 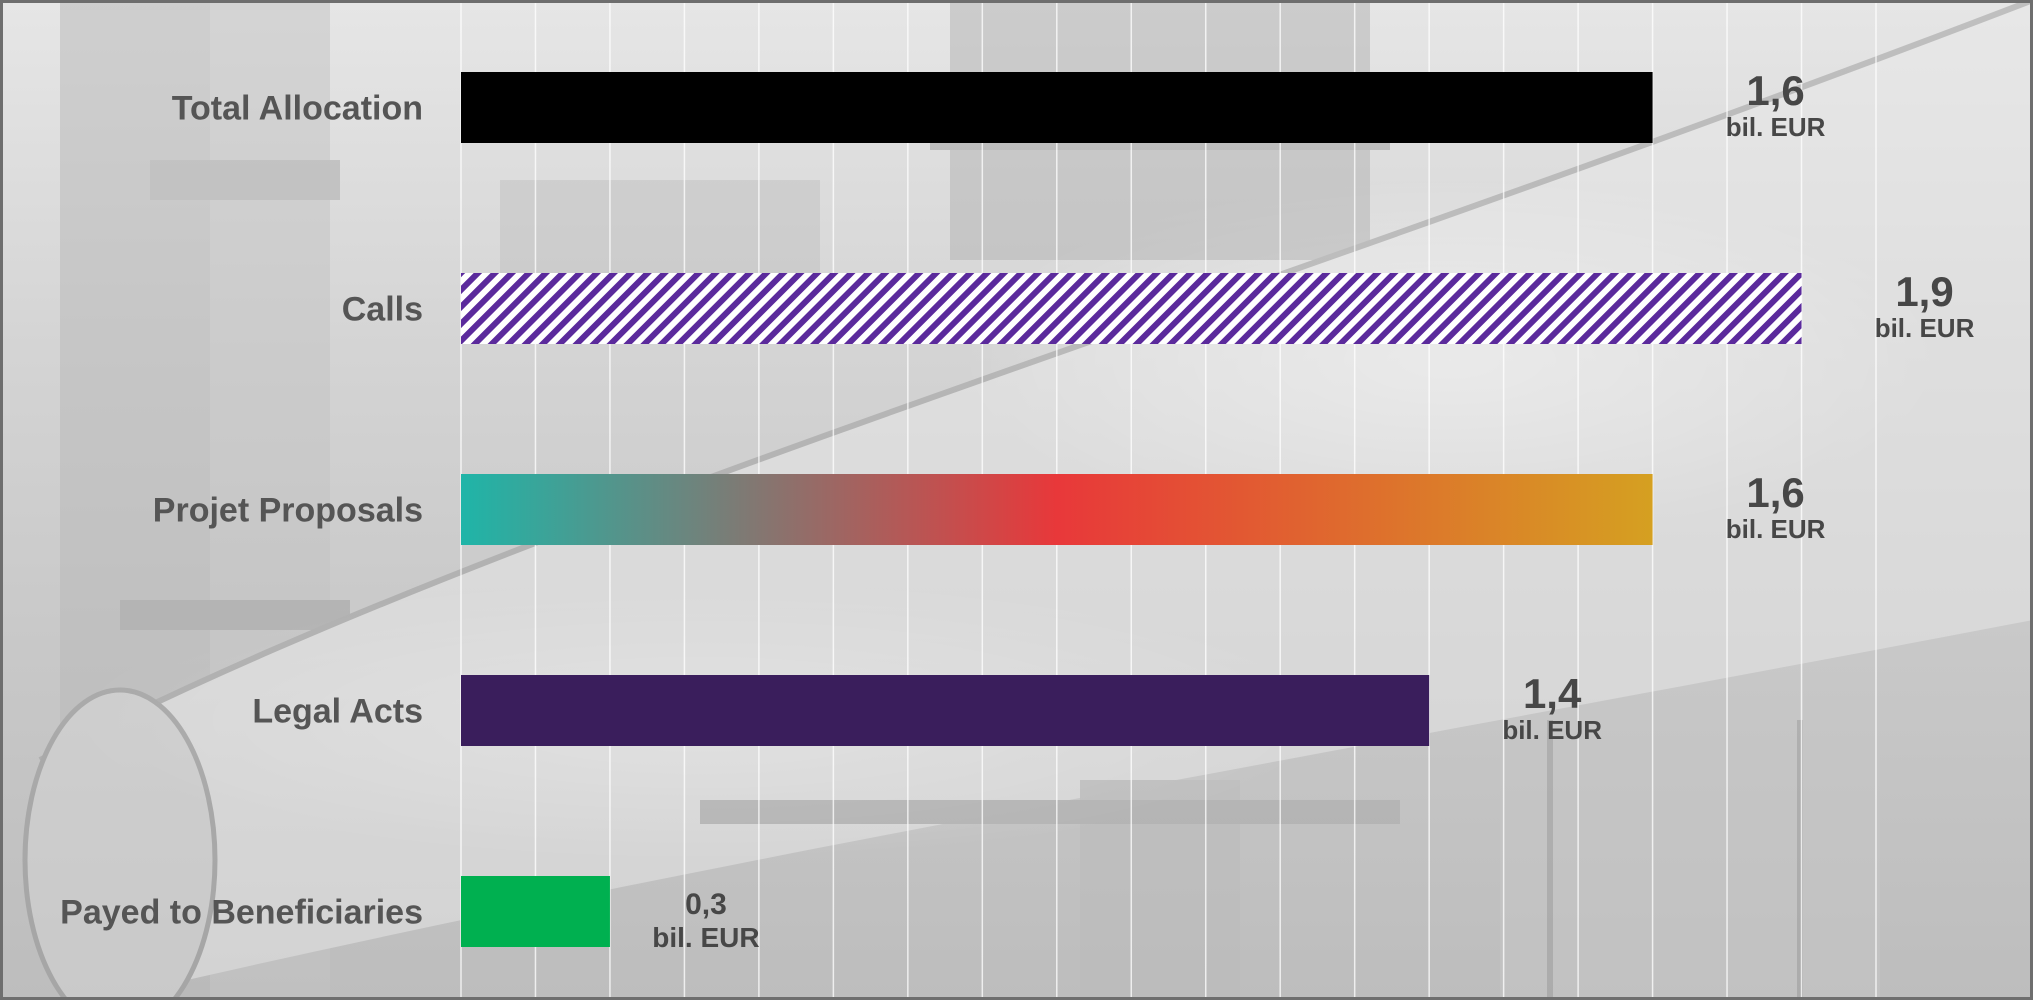 What do you see at coordinates (241, 913) in the screenshot?
I see `category-label: Payed to Beneficiaries` at bounding box center [241, 913].